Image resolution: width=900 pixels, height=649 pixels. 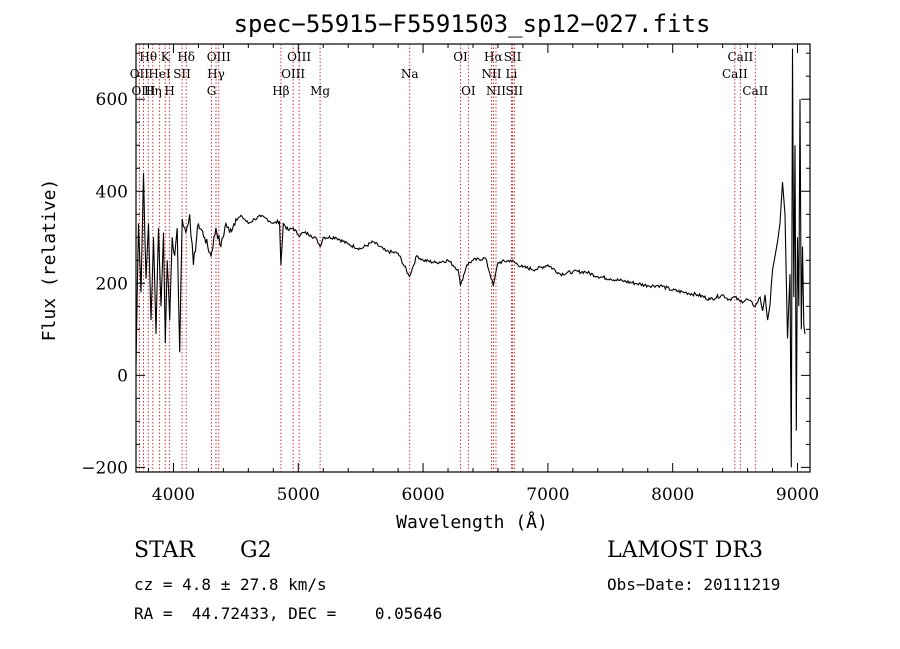 I want to click on y-tick-label: 0, so click(x=122, y=376).